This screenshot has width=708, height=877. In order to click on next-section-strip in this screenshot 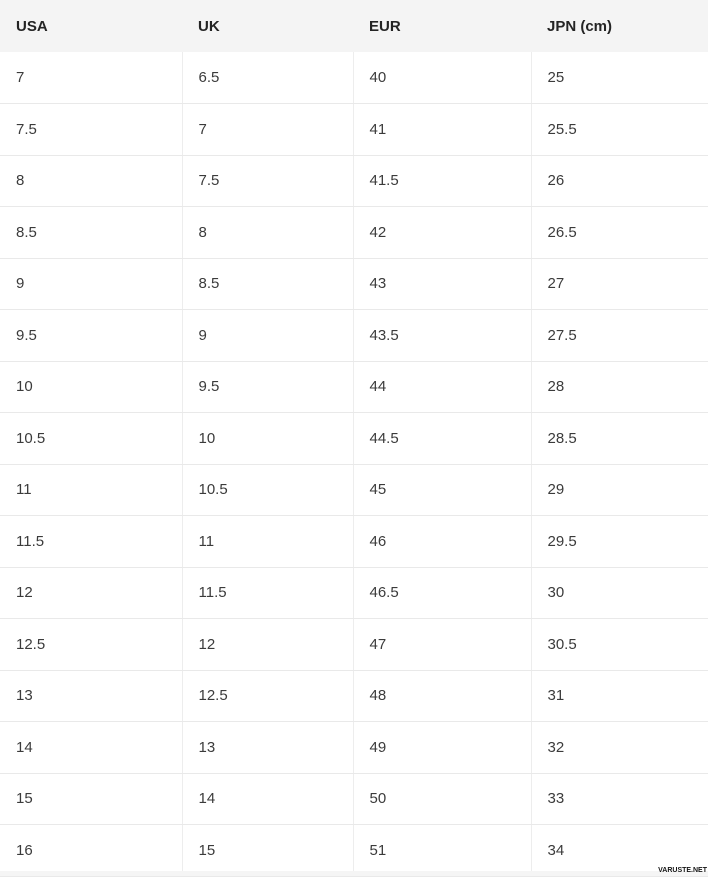, I will do `click(354, 873)`.